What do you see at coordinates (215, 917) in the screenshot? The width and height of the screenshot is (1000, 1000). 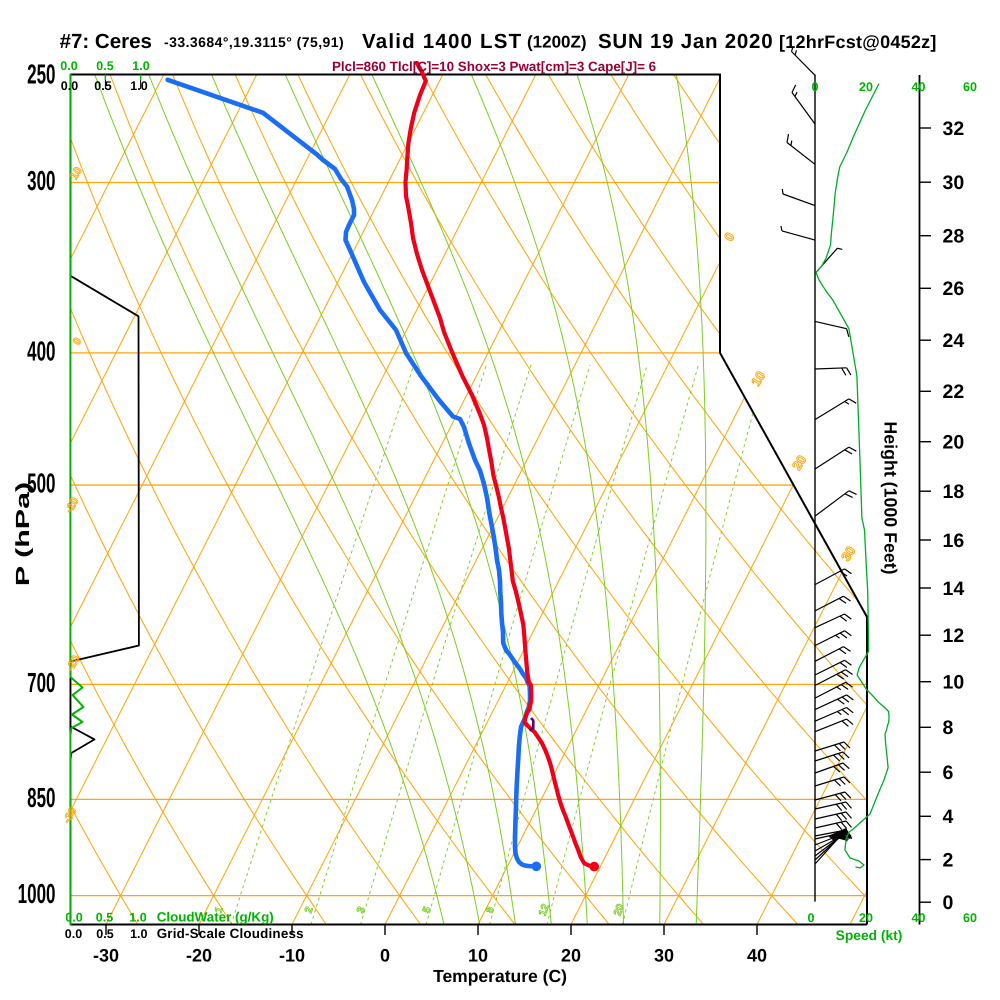 I see `svg-text: CloudWater (g/Kg)` at bounding box center [215, 917].